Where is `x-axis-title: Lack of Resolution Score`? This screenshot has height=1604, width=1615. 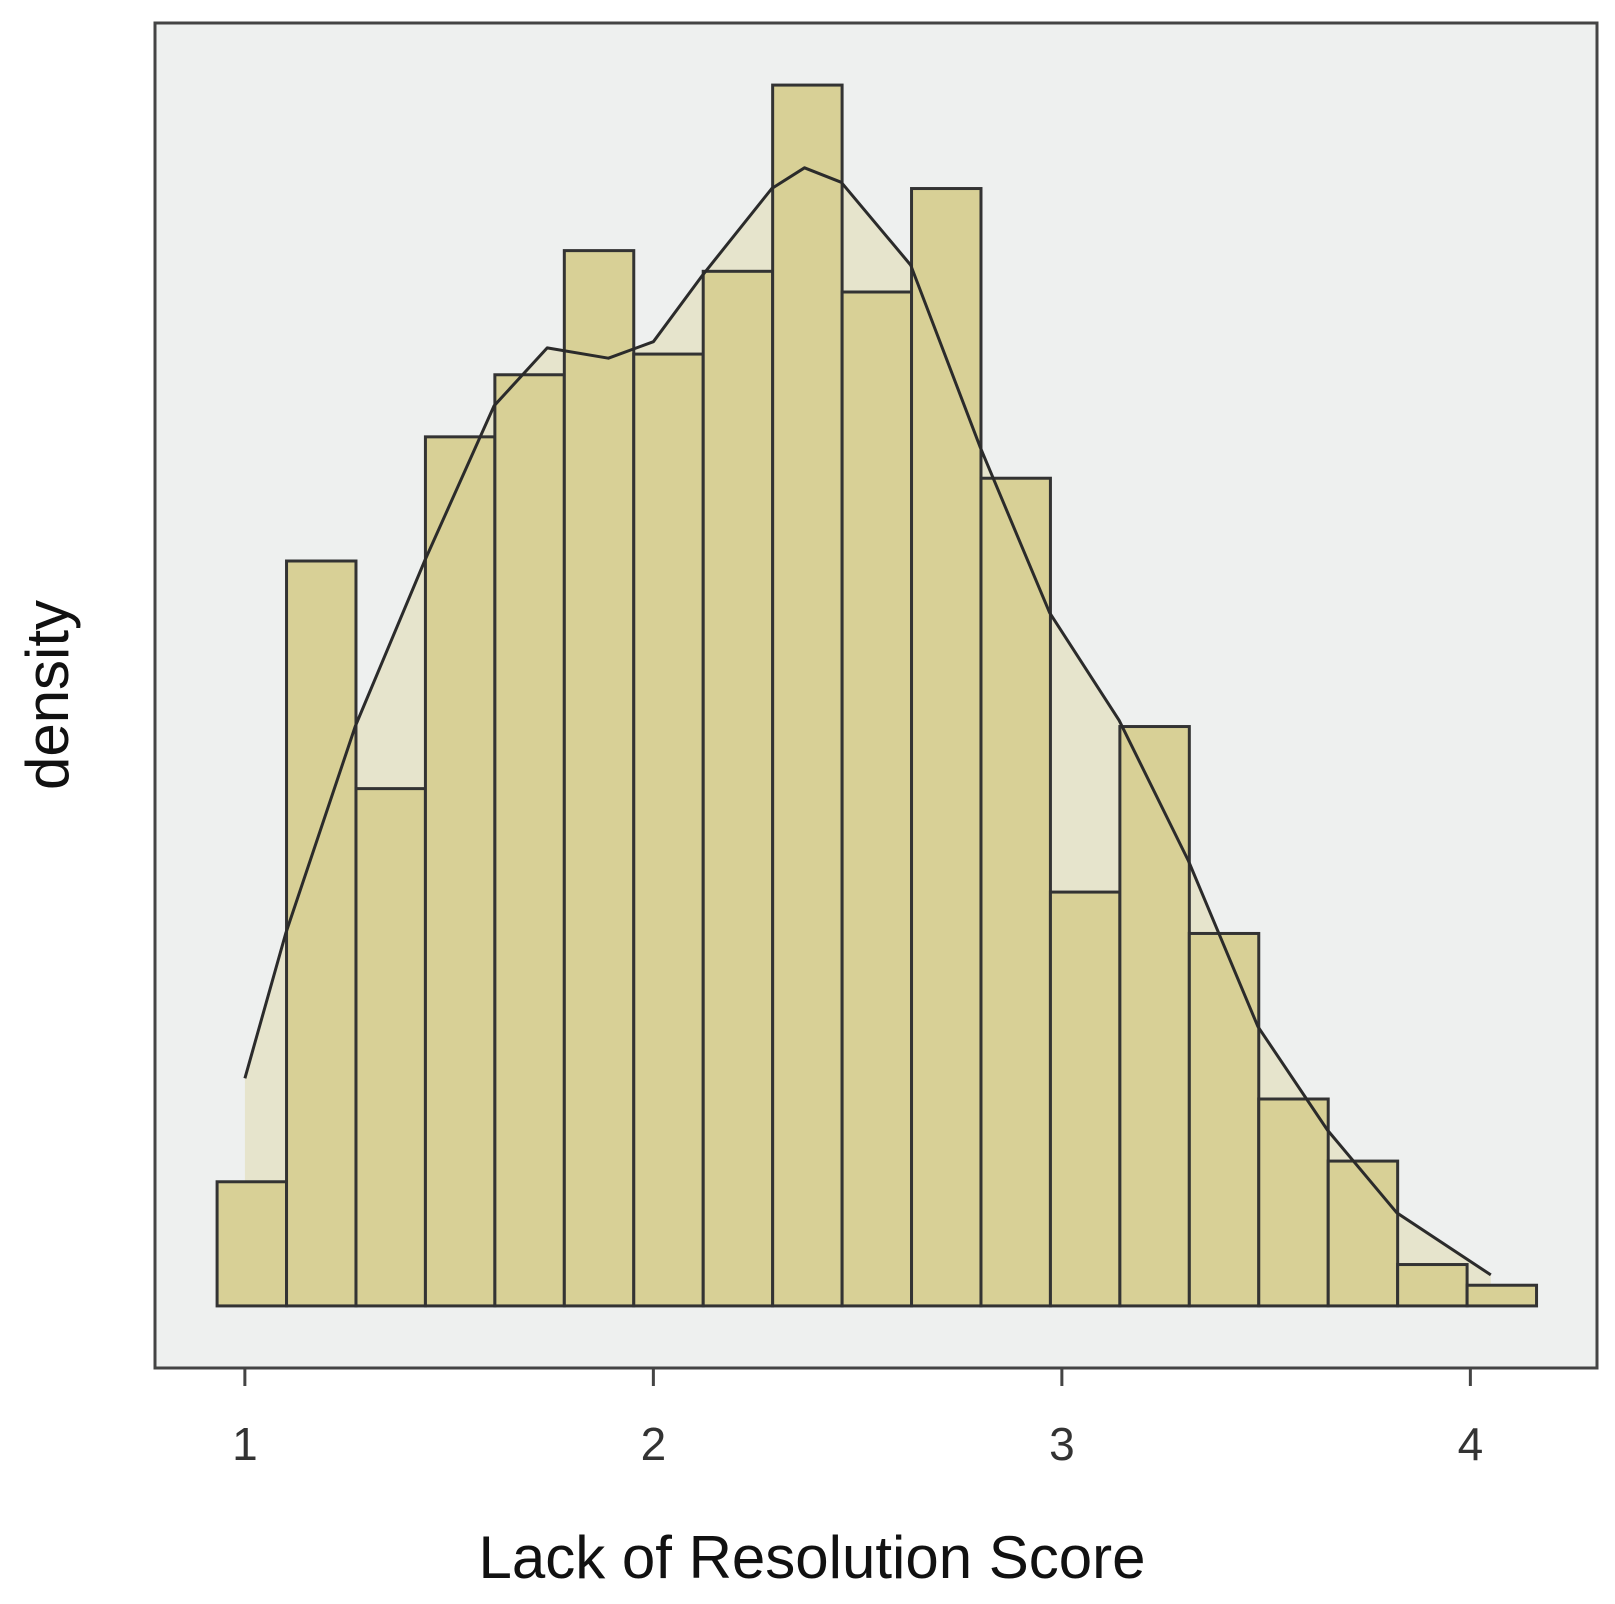 x-axis-title: Lack of Resolution Score is located at coordinates (811, 1557).